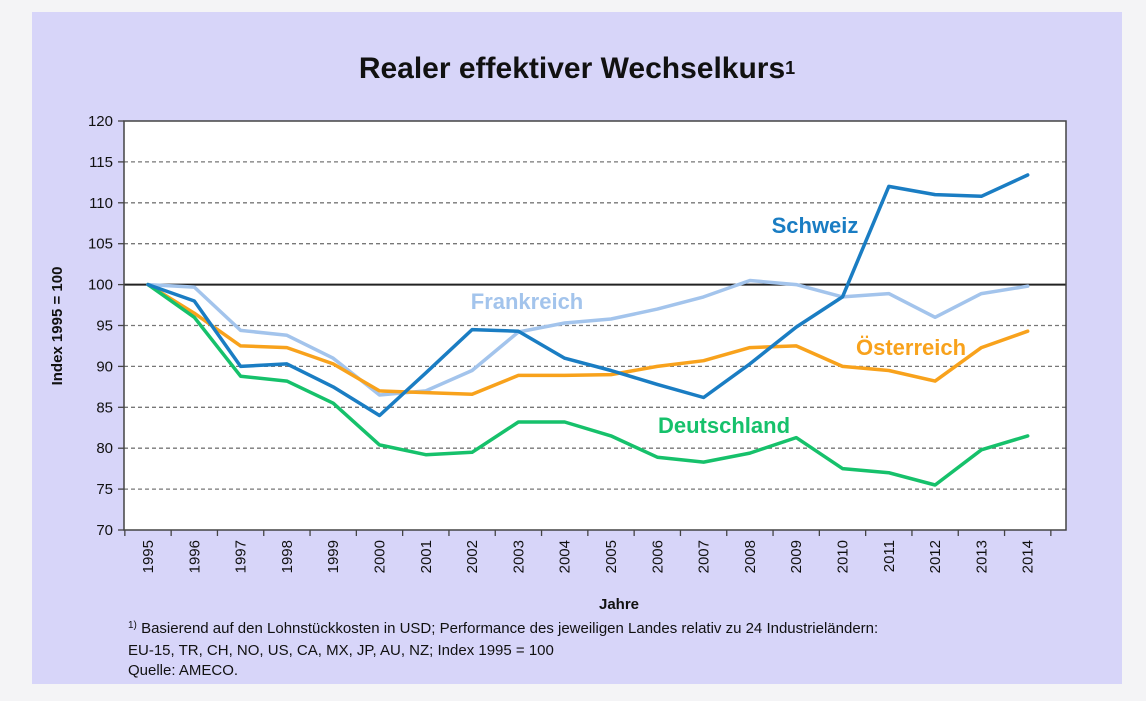 The image size is (1146, 701). Describe the element at coordinates (104, 366) in the screenshot. I see `y-tick-label-90: 90` at that location.